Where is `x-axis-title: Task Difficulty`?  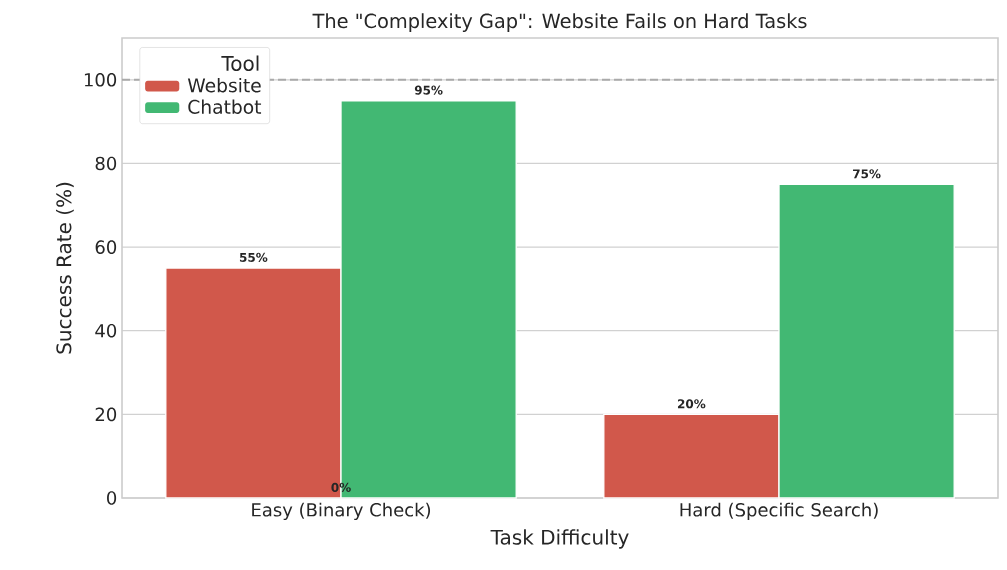 x-axis-title: Task Difficulty is located at coordinates (559, 539).